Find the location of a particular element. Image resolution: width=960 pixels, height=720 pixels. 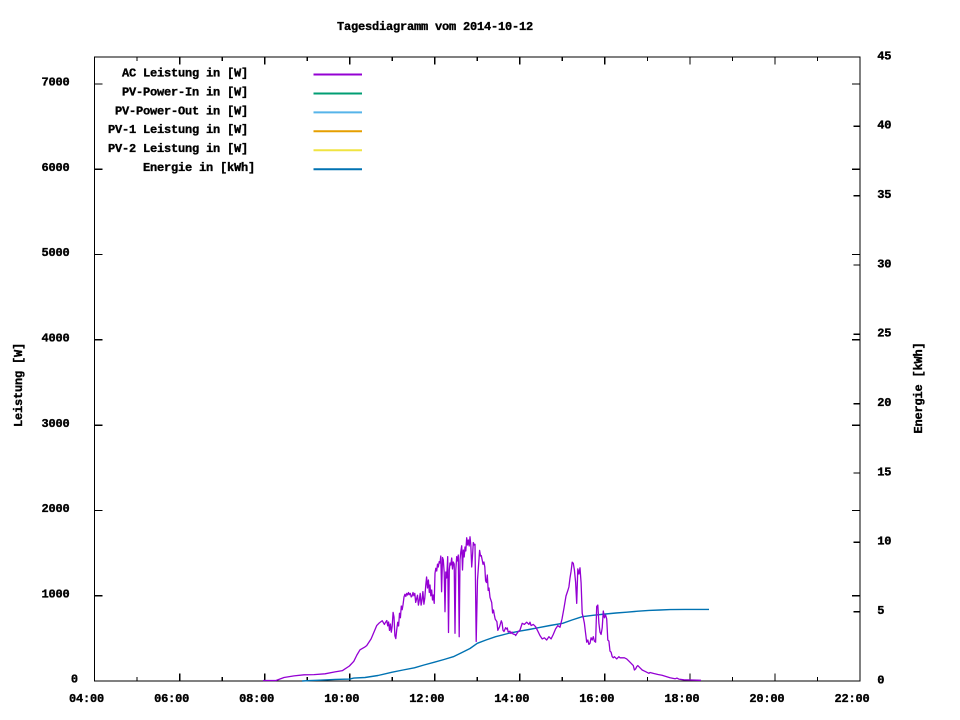

svg-text: 18:00 is located at coordinates (681, 699).